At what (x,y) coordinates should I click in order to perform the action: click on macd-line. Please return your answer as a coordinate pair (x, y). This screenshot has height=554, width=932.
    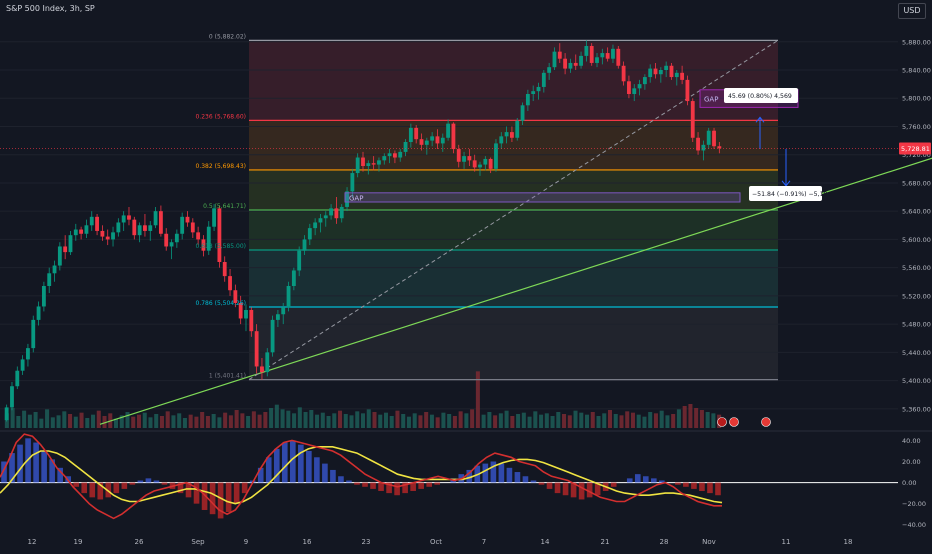
    Looking at the image, I should click on (361, 476).